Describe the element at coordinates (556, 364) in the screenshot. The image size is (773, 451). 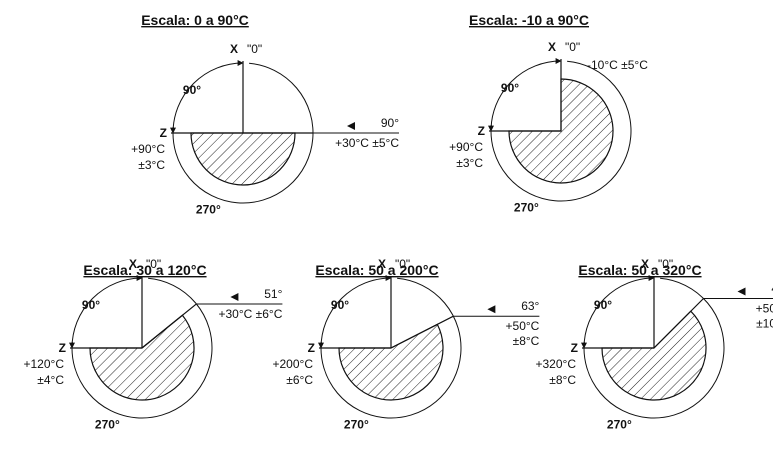
I see `z-value-1: +320°C` at that location.